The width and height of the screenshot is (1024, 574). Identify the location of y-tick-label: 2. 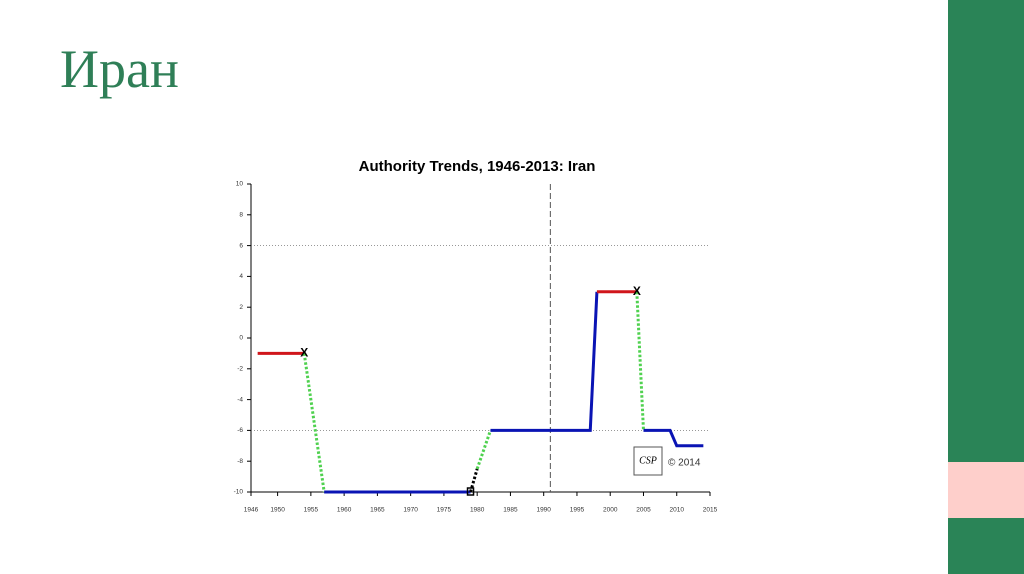
(241, 307).